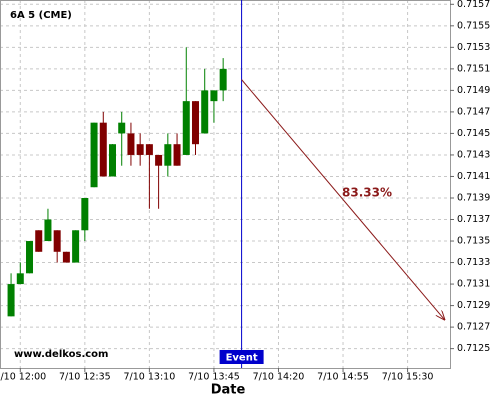 Image resolution: width=500 pixels, height=400 pixels. What do you see at coordinates (85, 377) in the screenshot?
I see `x-tick-label: 7/10 12:35` at bounding box center [85, 377].